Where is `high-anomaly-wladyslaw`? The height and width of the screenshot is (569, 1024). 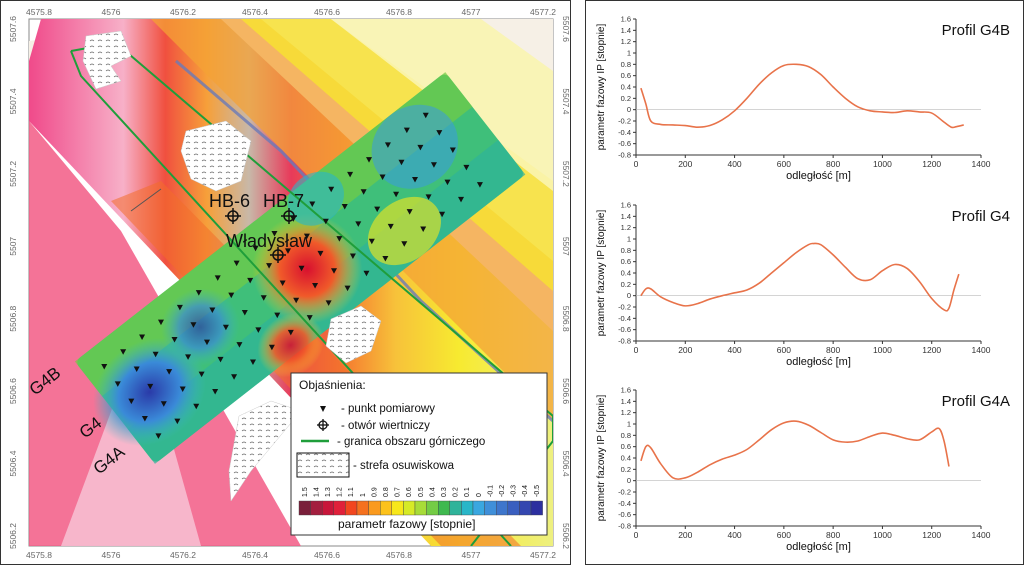 high-anomaly-wladyslaw is located at coordinates (307, 268).